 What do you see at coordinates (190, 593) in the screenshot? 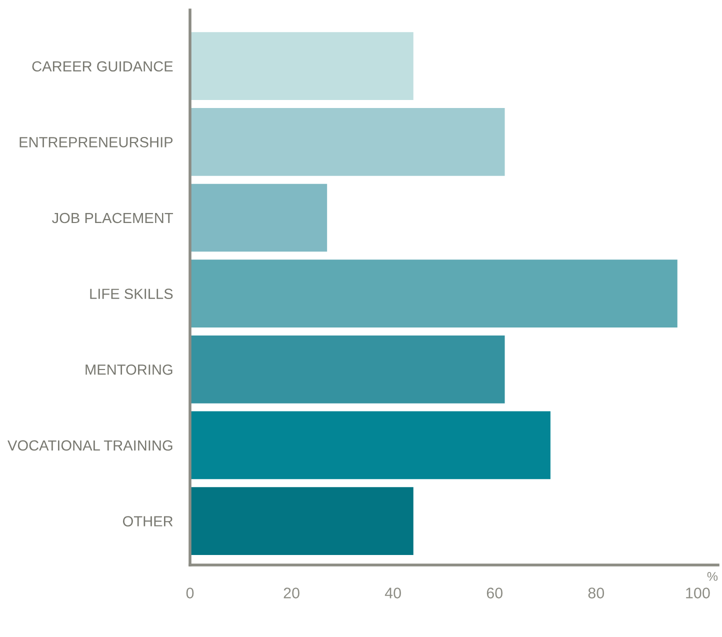
I see `x-tick-label: 0` at bounding box center [190, 593].